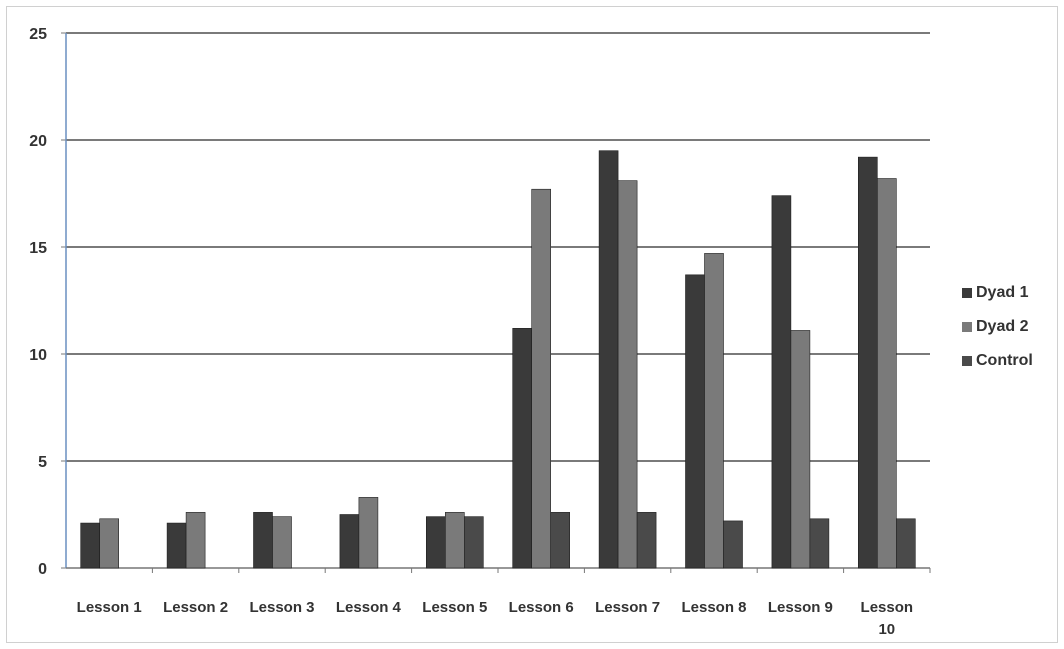  What do you see at coordinates (109, 607) in the screenshot?
I see `x-tick-label: Lesson 1` at bounding box center [109, 607].